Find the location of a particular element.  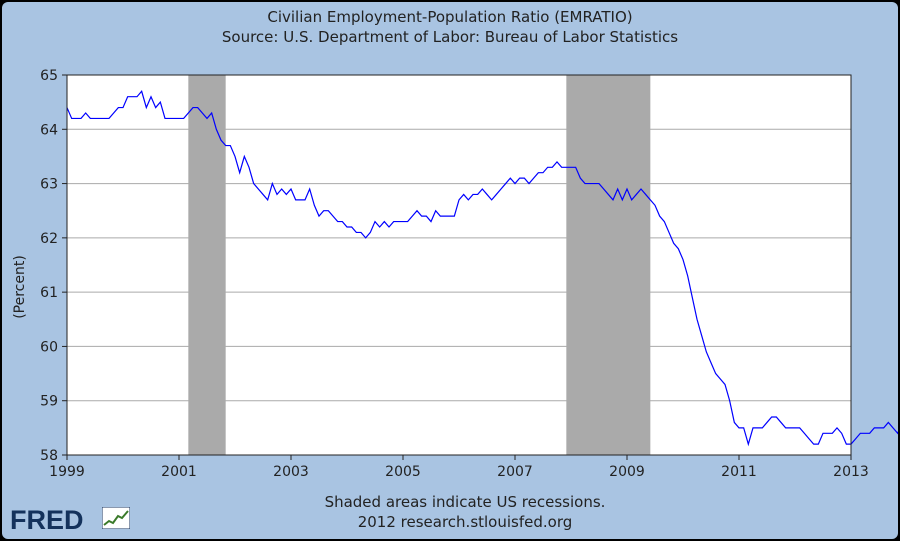

y-tick-label: 62 is located at coordinates (49, 239).